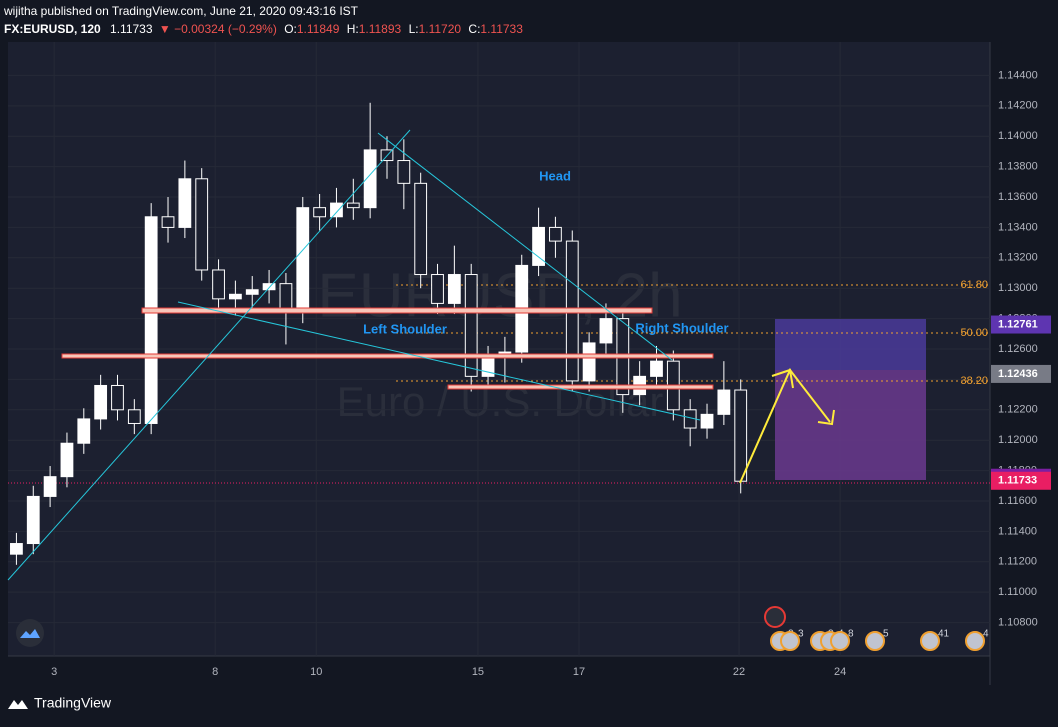 Image resolution: width=1058 pixels, height=727 pixels. Describe the element at coordinates (54, 672) in the screenshot. I see `x-tick-label: 3` at that location.